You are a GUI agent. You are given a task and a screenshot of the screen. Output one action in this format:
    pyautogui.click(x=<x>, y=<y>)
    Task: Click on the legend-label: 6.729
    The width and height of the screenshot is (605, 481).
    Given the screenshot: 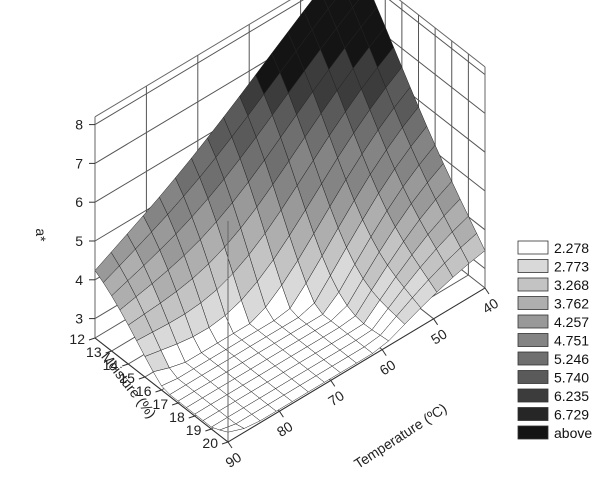 What is the action you would take?
    pyautogui.click(x=571, y=415)
    